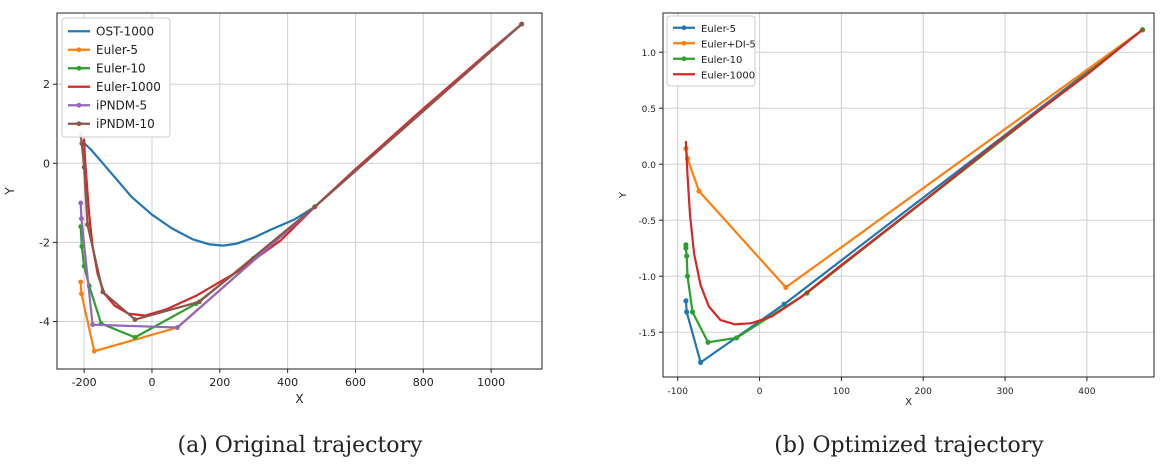  I want to click on y-tick-label: 0.0, so click(649, 166).